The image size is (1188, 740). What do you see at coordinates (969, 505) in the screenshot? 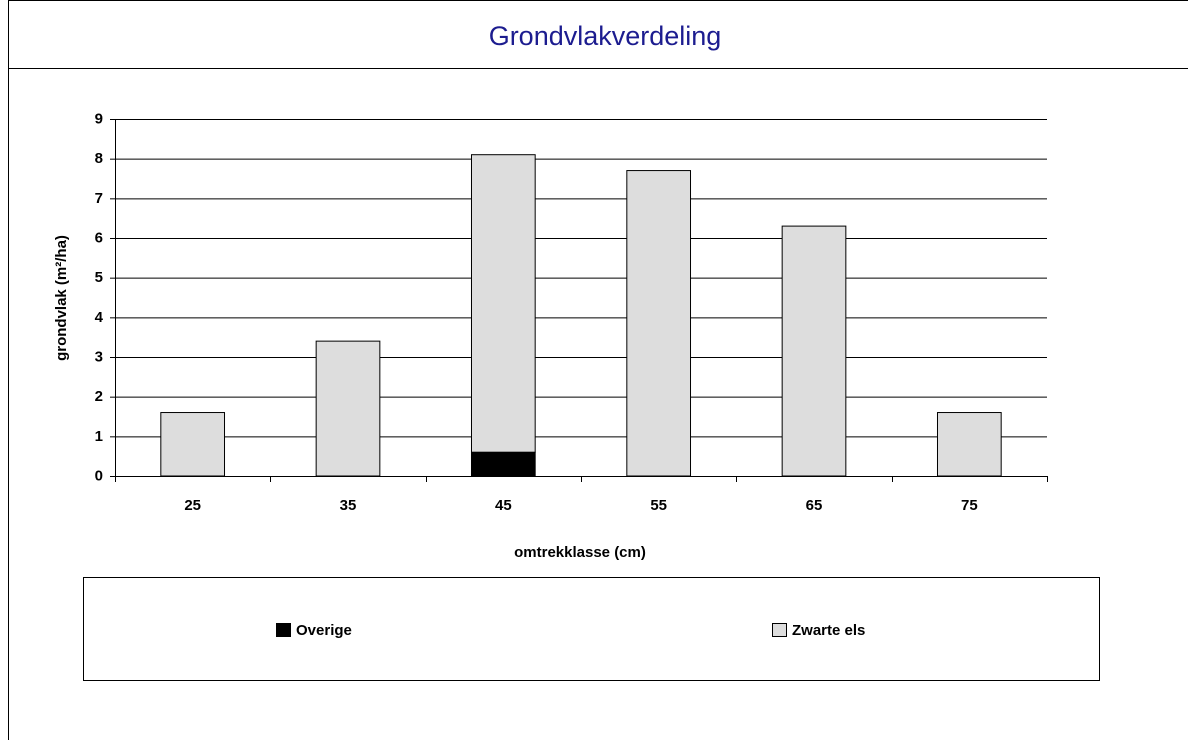
I see `x-tick-label: 75` at bounding box center [969, 505].